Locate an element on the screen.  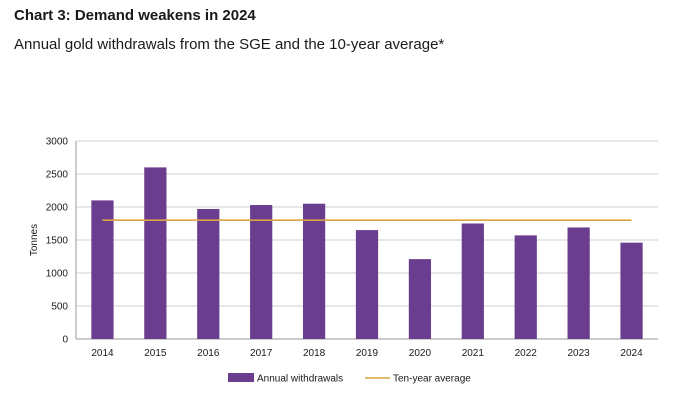
x-tick-label: 2021 is located at coordinates (473, 353).